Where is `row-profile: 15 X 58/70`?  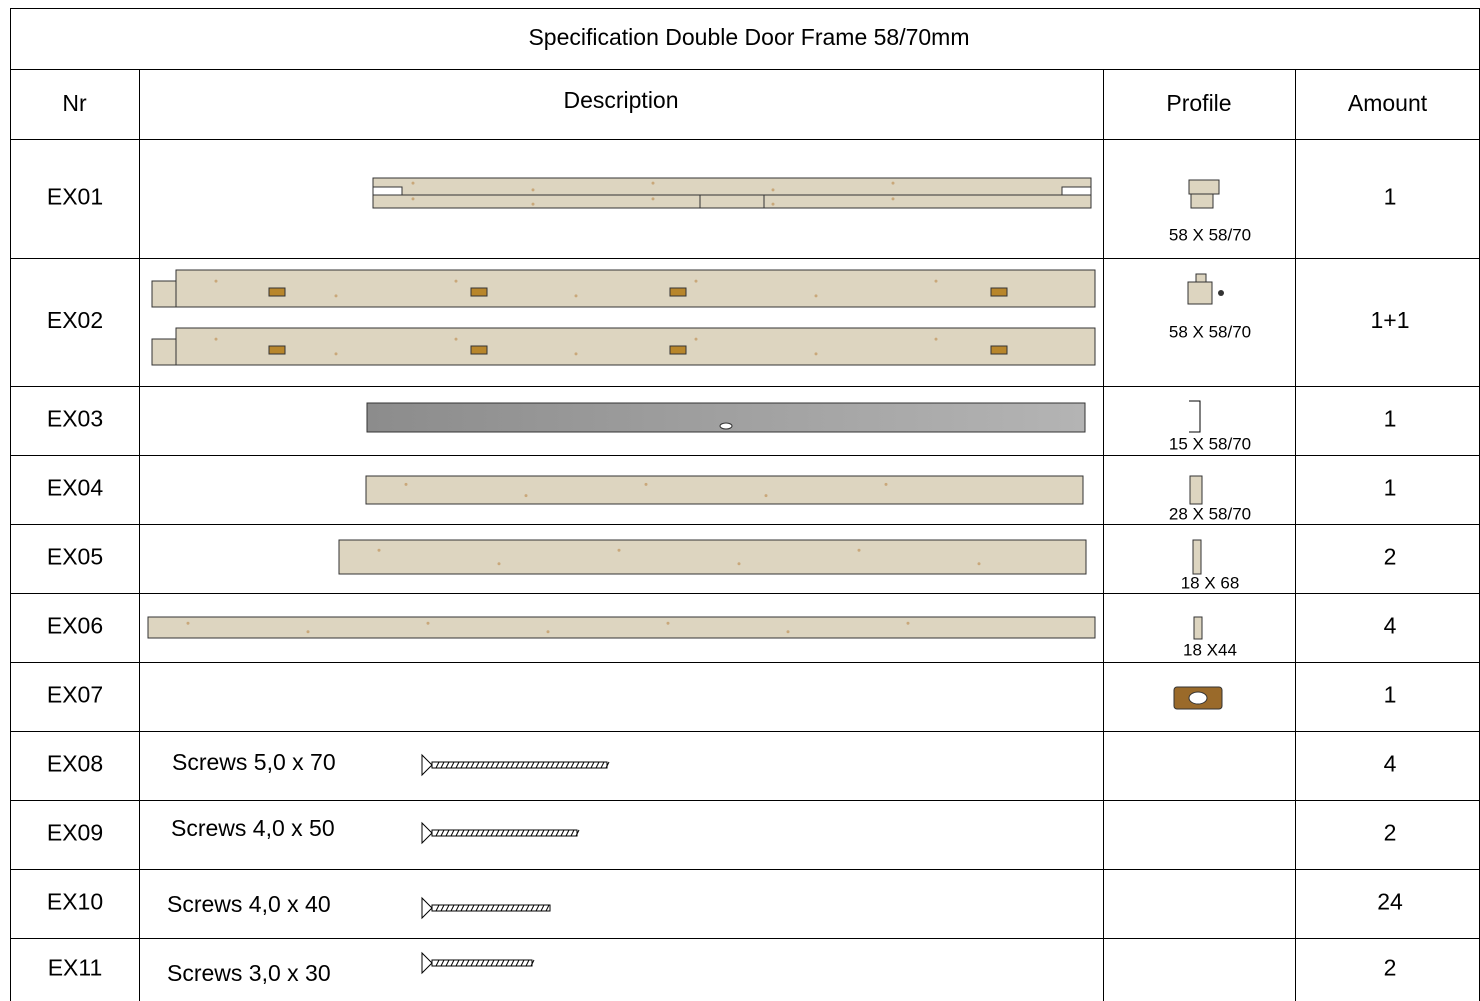
row-profile: 15 X 58/70 is located at coordinates (1210, 443).